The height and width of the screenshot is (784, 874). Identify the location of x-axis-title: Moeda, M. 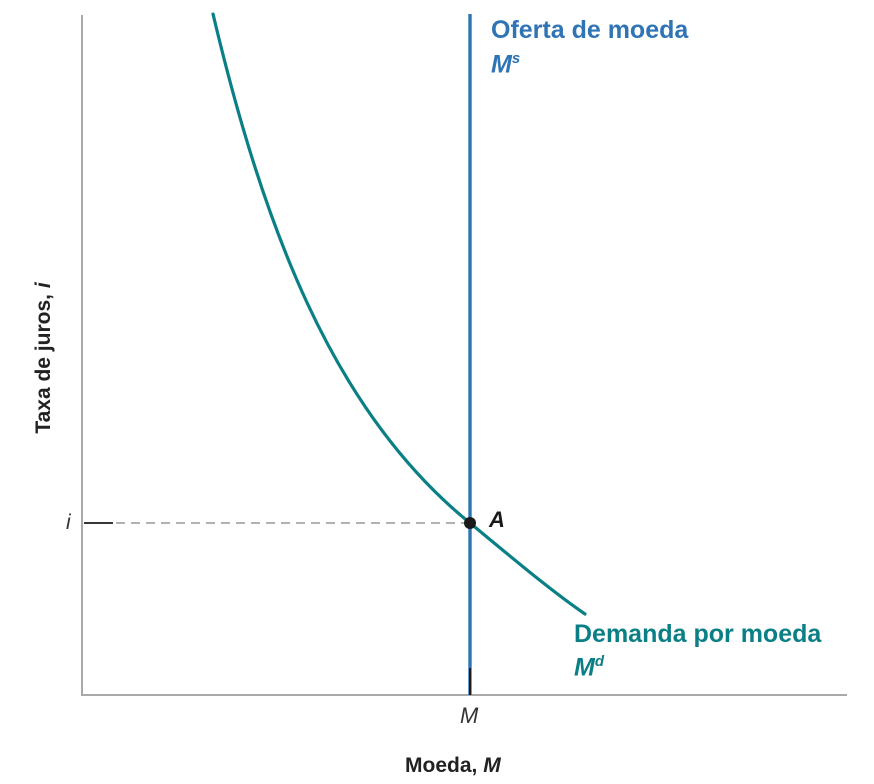
(453, 766).